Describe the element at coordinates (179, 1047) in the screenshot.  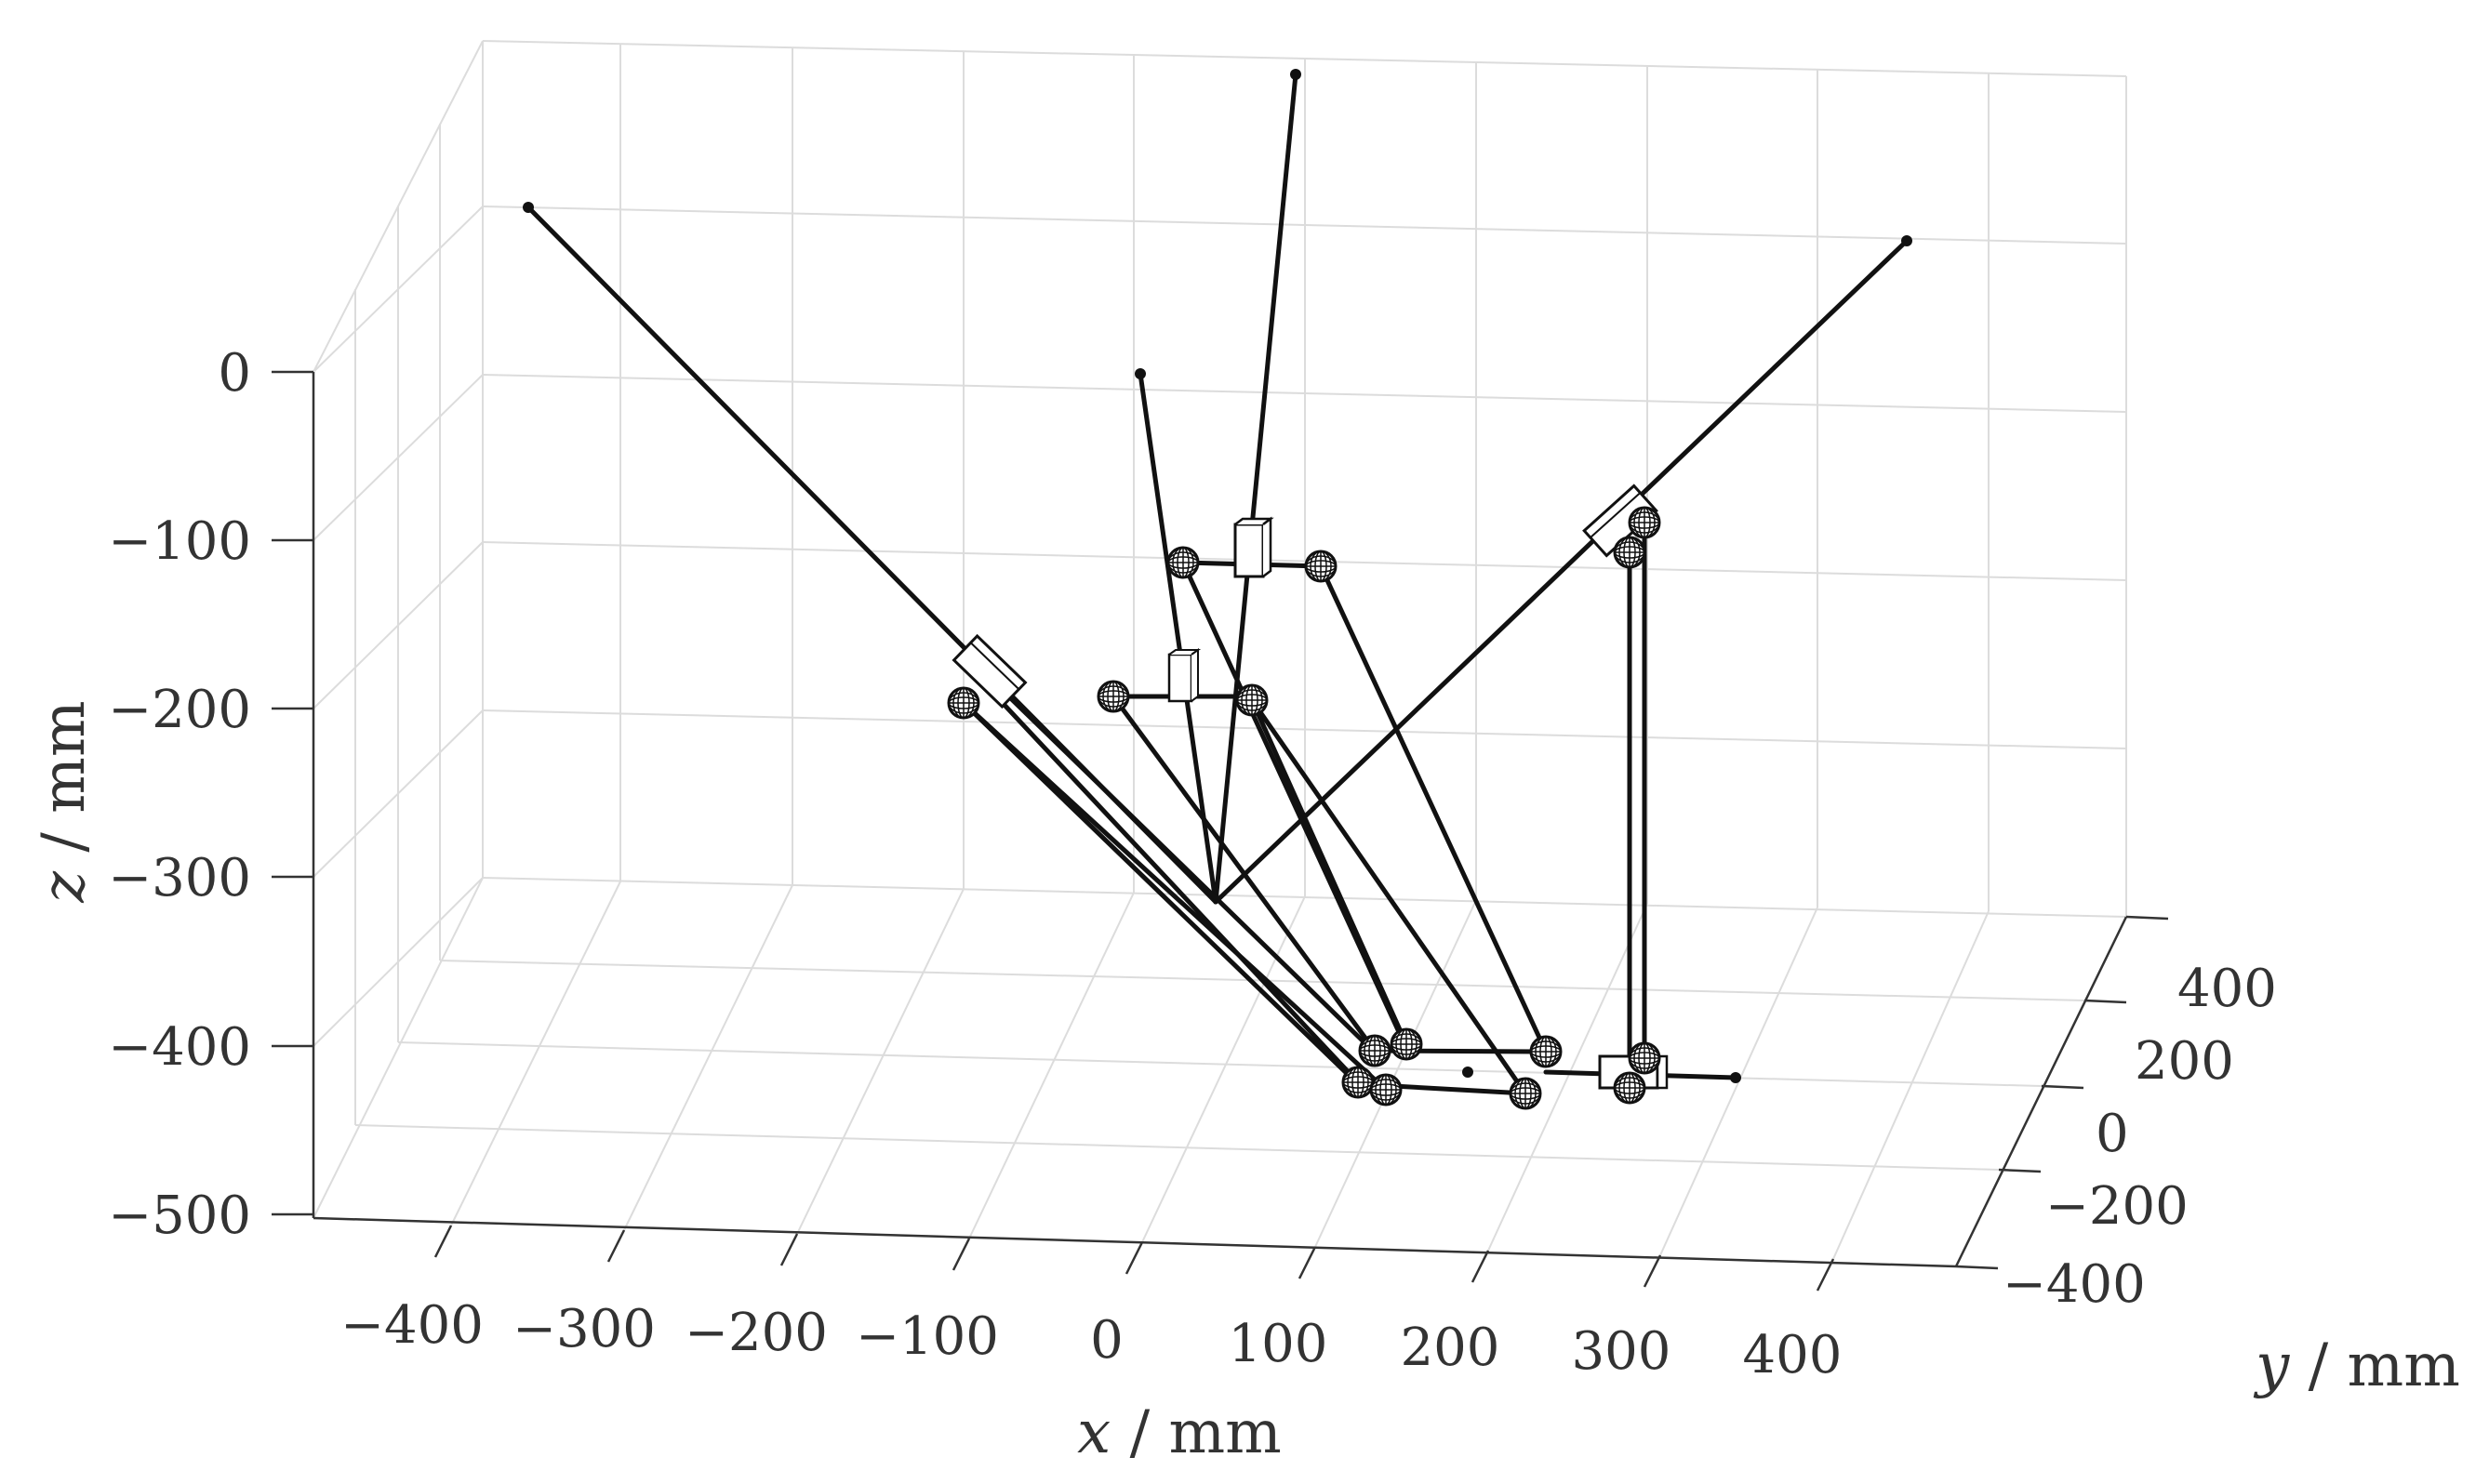
I see `z-tick-label: −400` at that location.